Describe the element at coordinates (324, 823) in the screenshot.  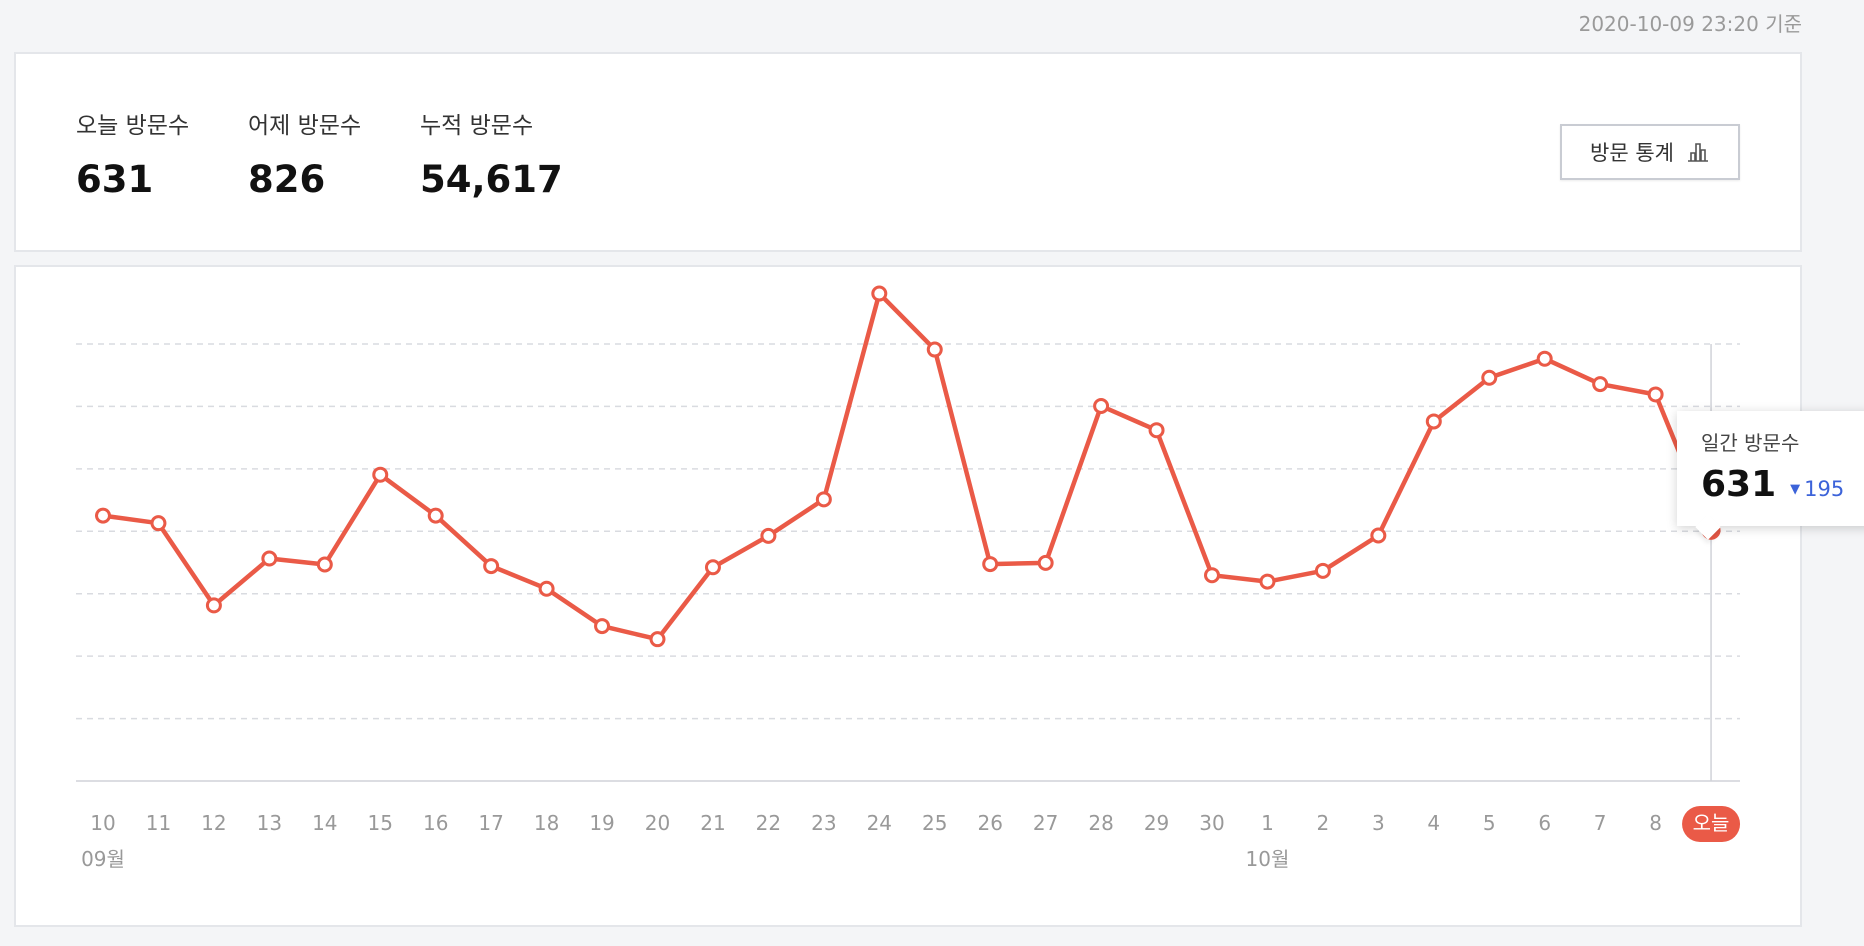
I see `x-tick-label: 14` at that location.